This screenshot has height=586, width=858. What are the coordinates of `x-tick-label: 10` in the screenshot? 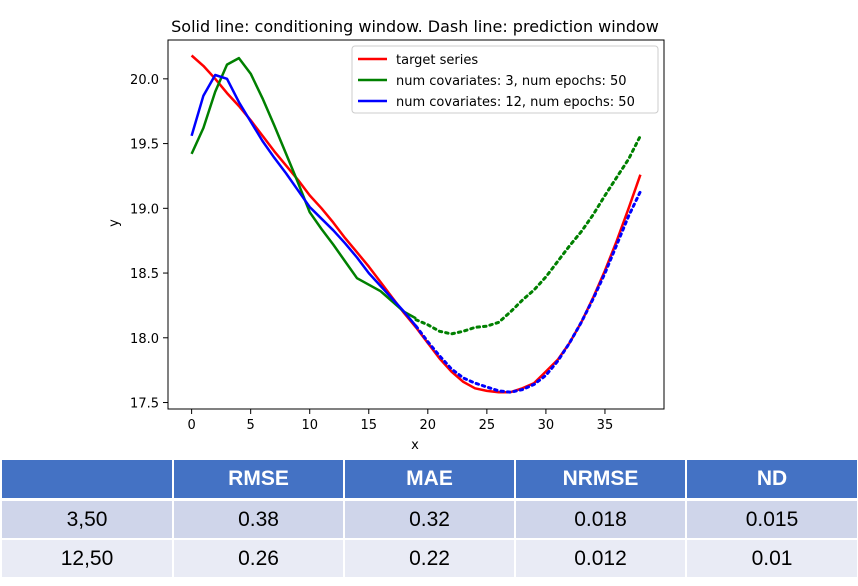 It's located at (309, 425).